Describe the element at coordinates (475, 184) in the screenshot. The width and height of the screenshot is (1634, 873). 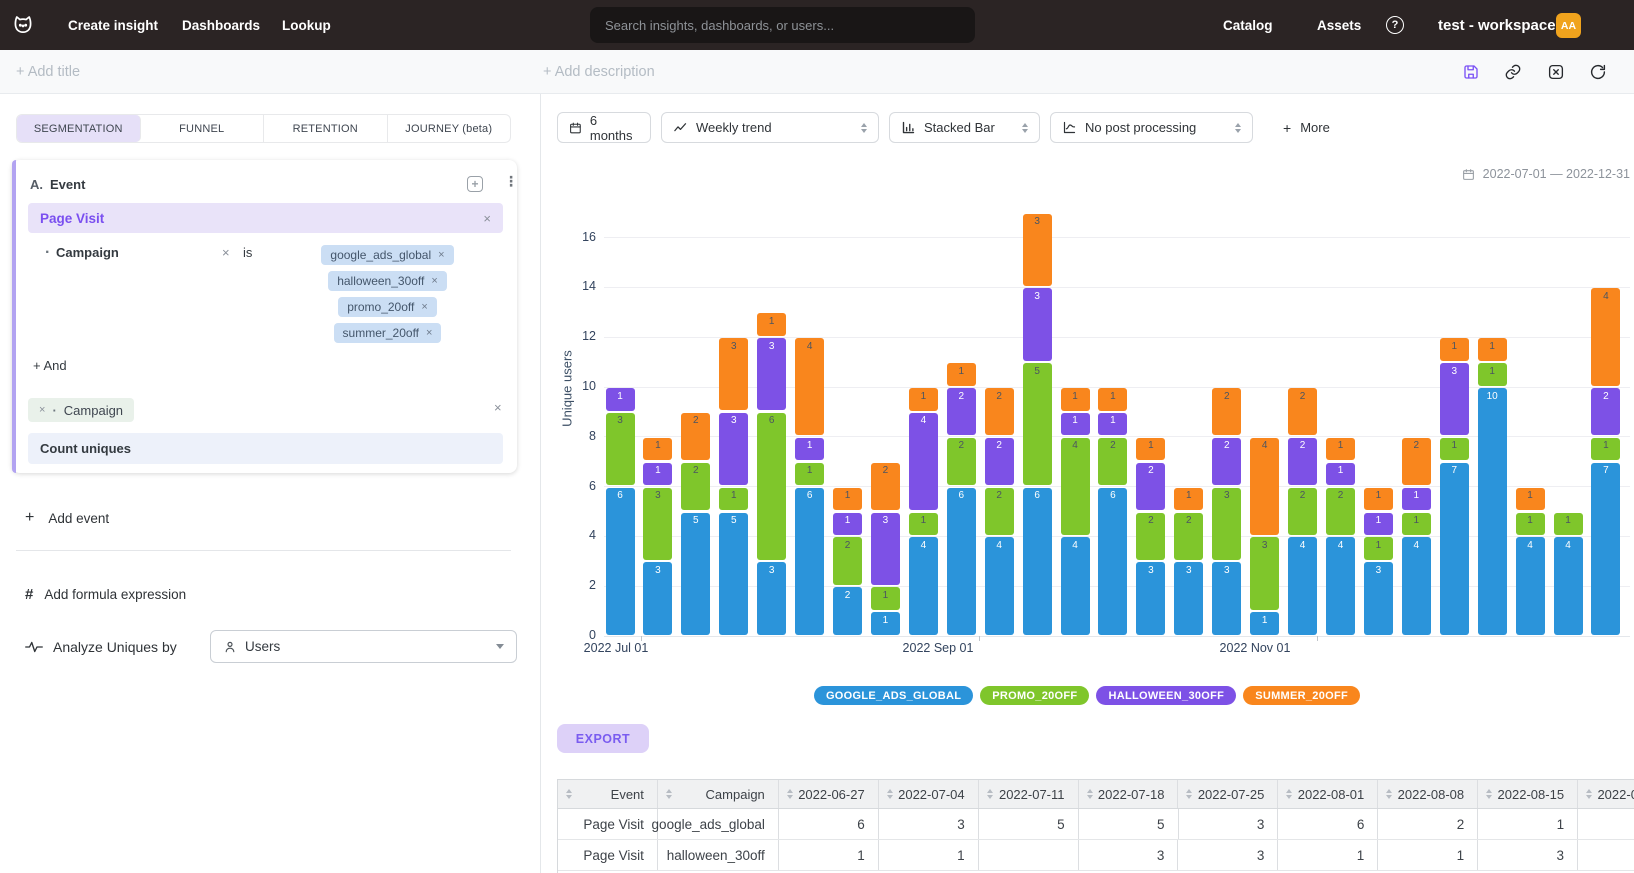
I see `add-filter-icon: +` at that location.